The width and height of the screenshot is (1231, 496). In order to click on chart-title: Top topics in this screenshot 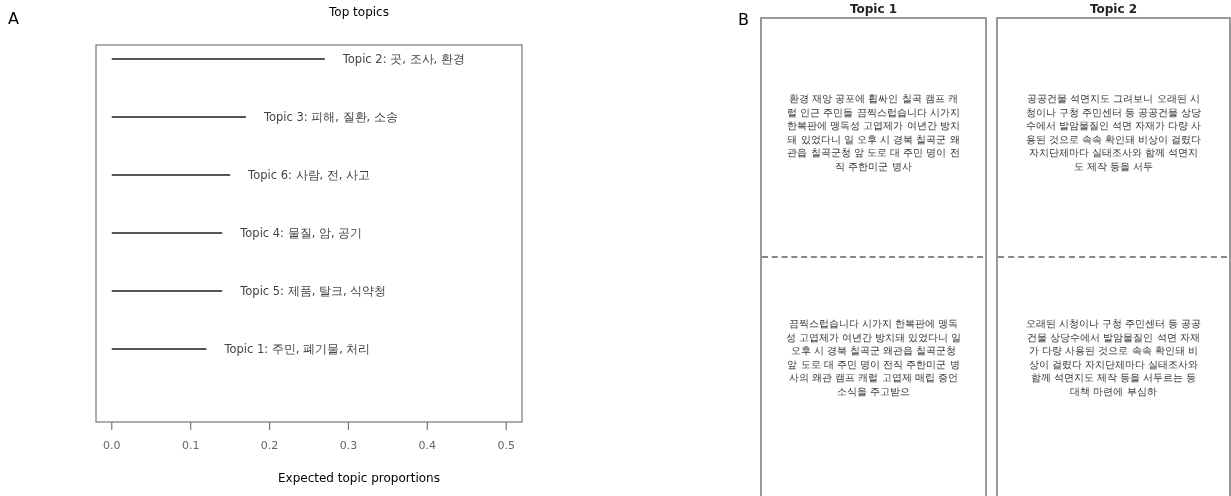, I will do `click(358, 12)`.